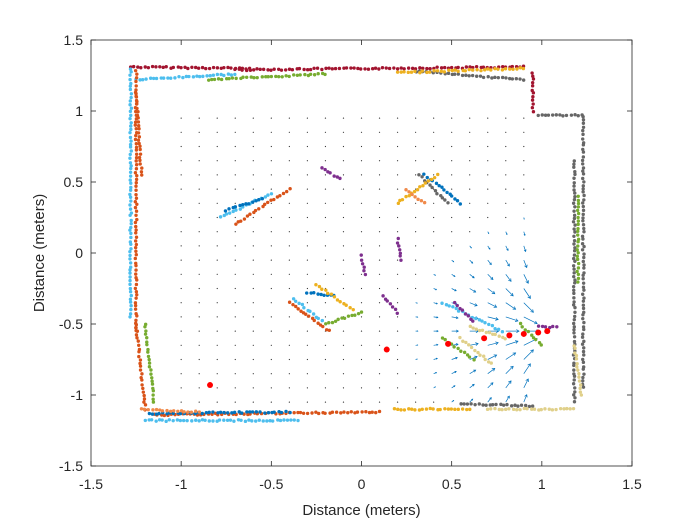 The image size is (700, 525). What do you see at coordinates (74, 182) in the screenshot?
I see `y-tick-label: 0.5` at bounding box center [74, 182].